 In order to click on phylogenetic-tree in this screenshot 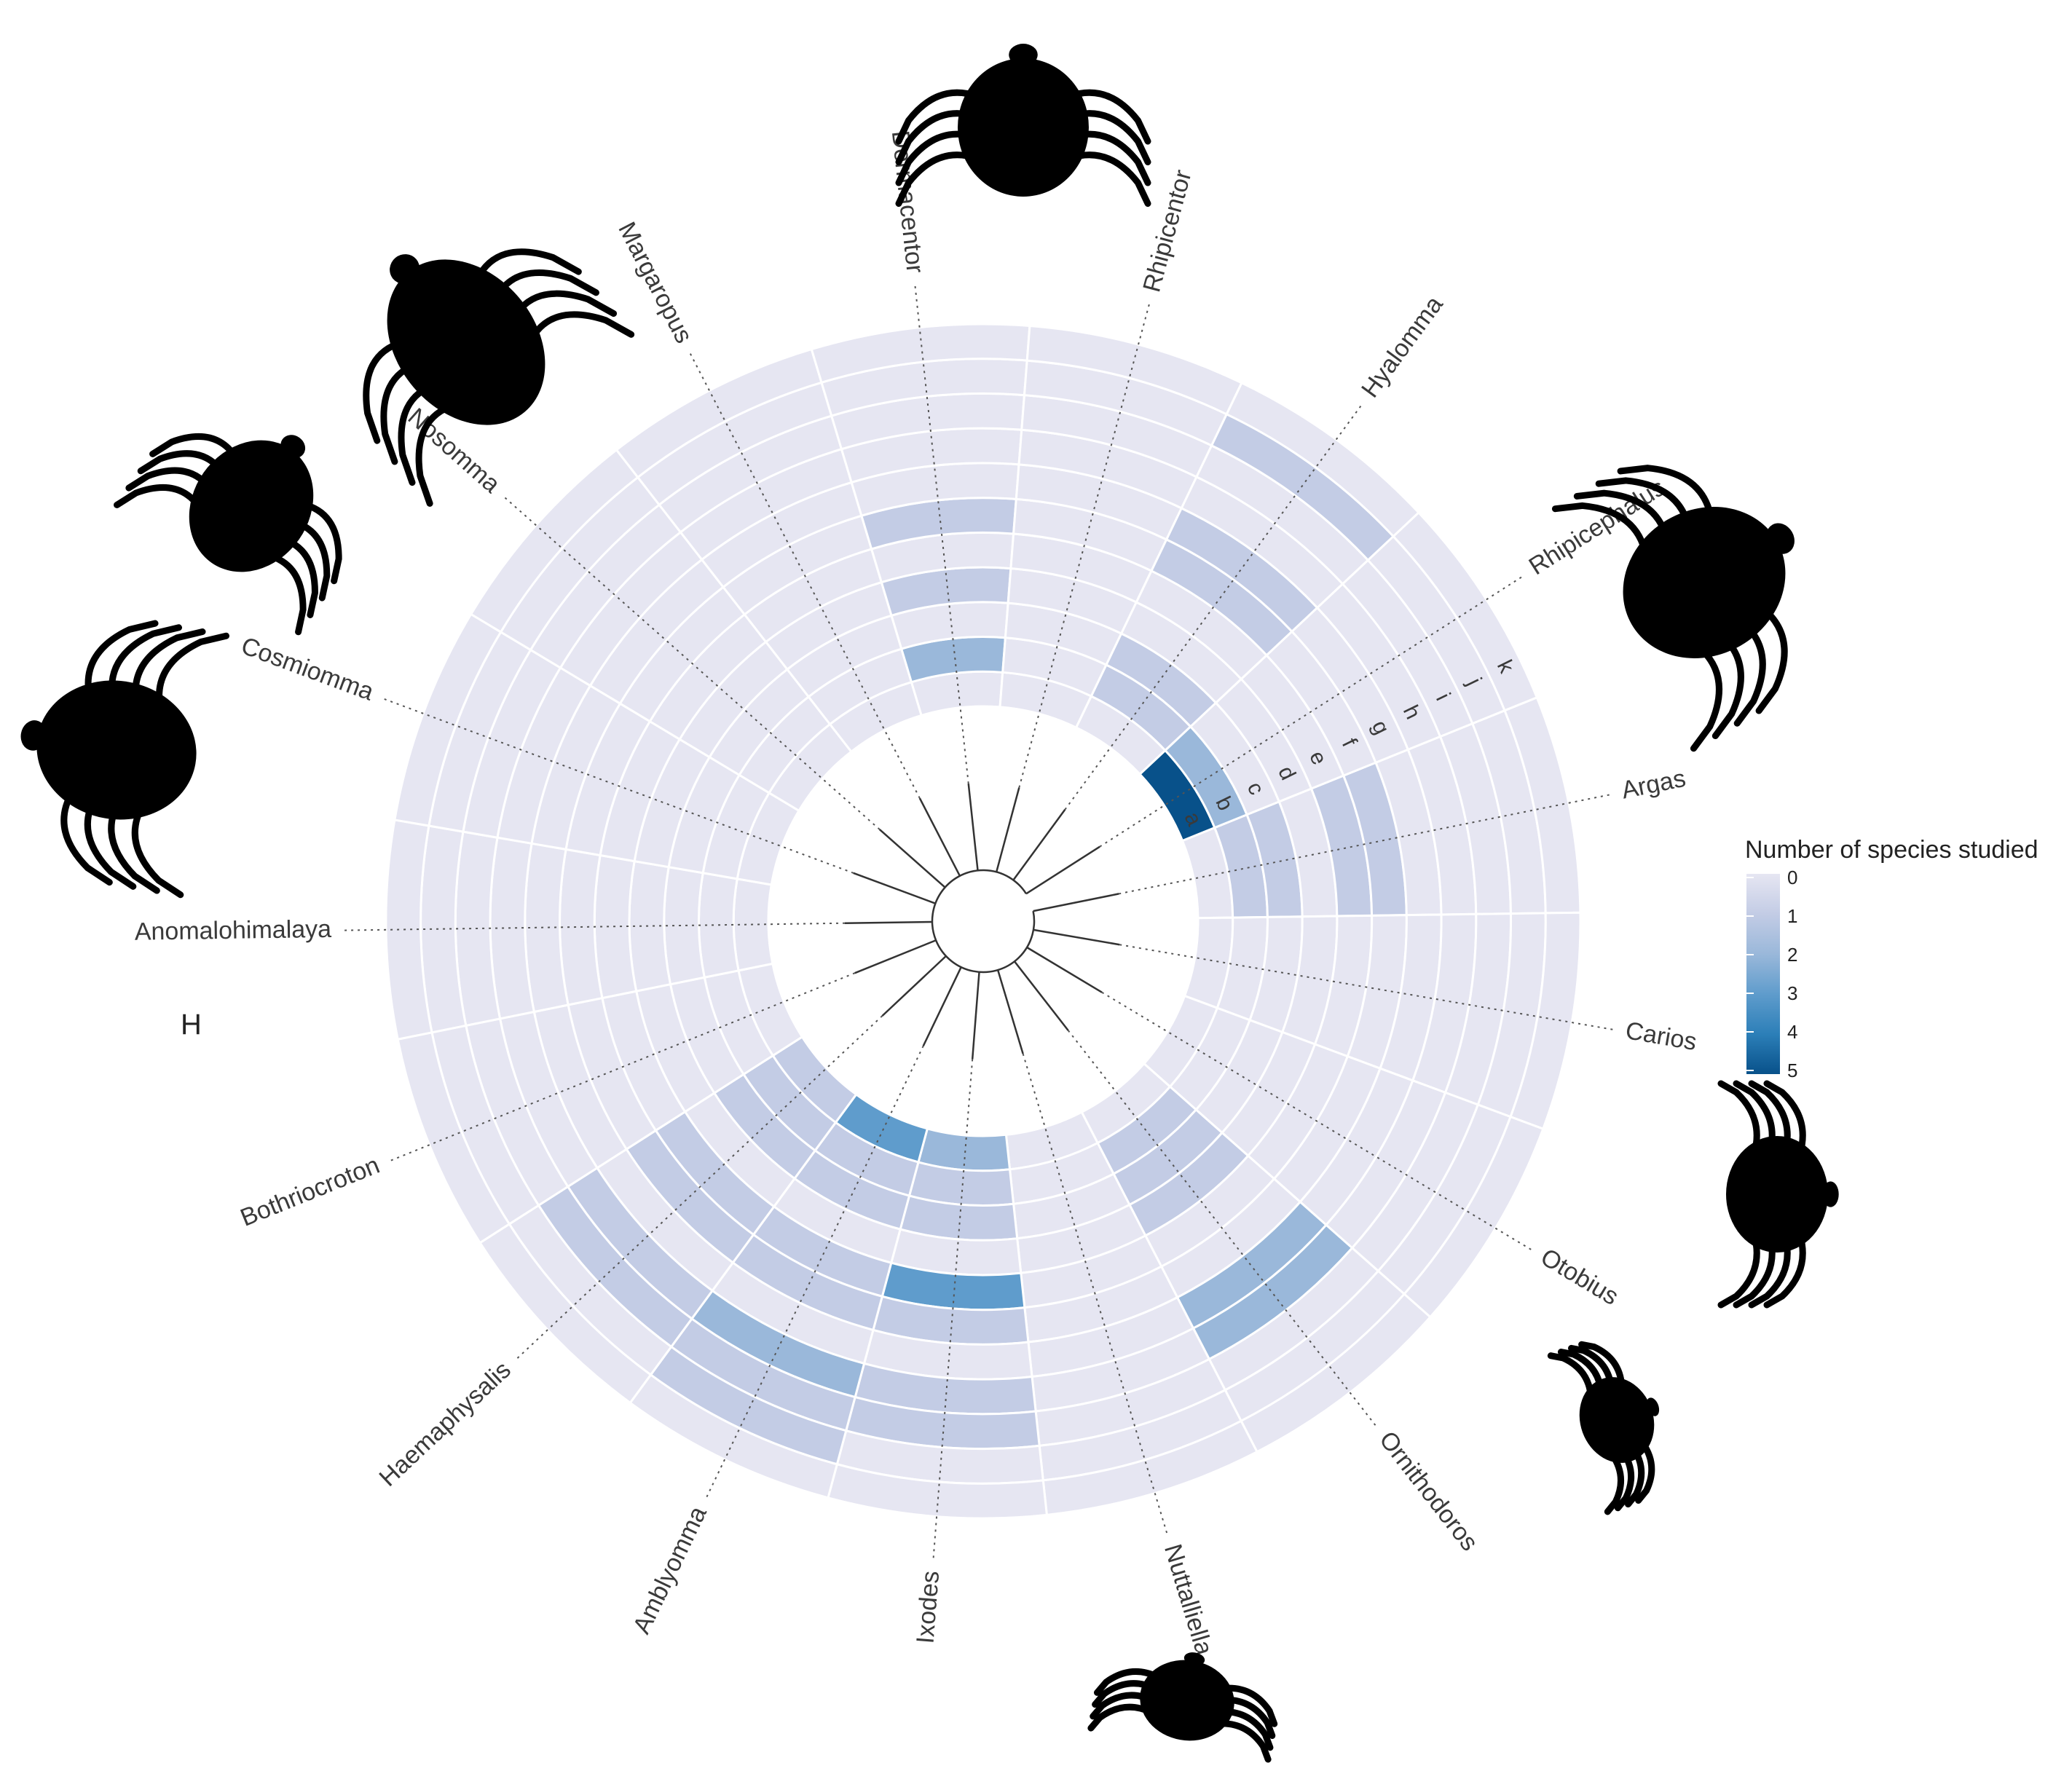, I will do `click(982, 921)`.